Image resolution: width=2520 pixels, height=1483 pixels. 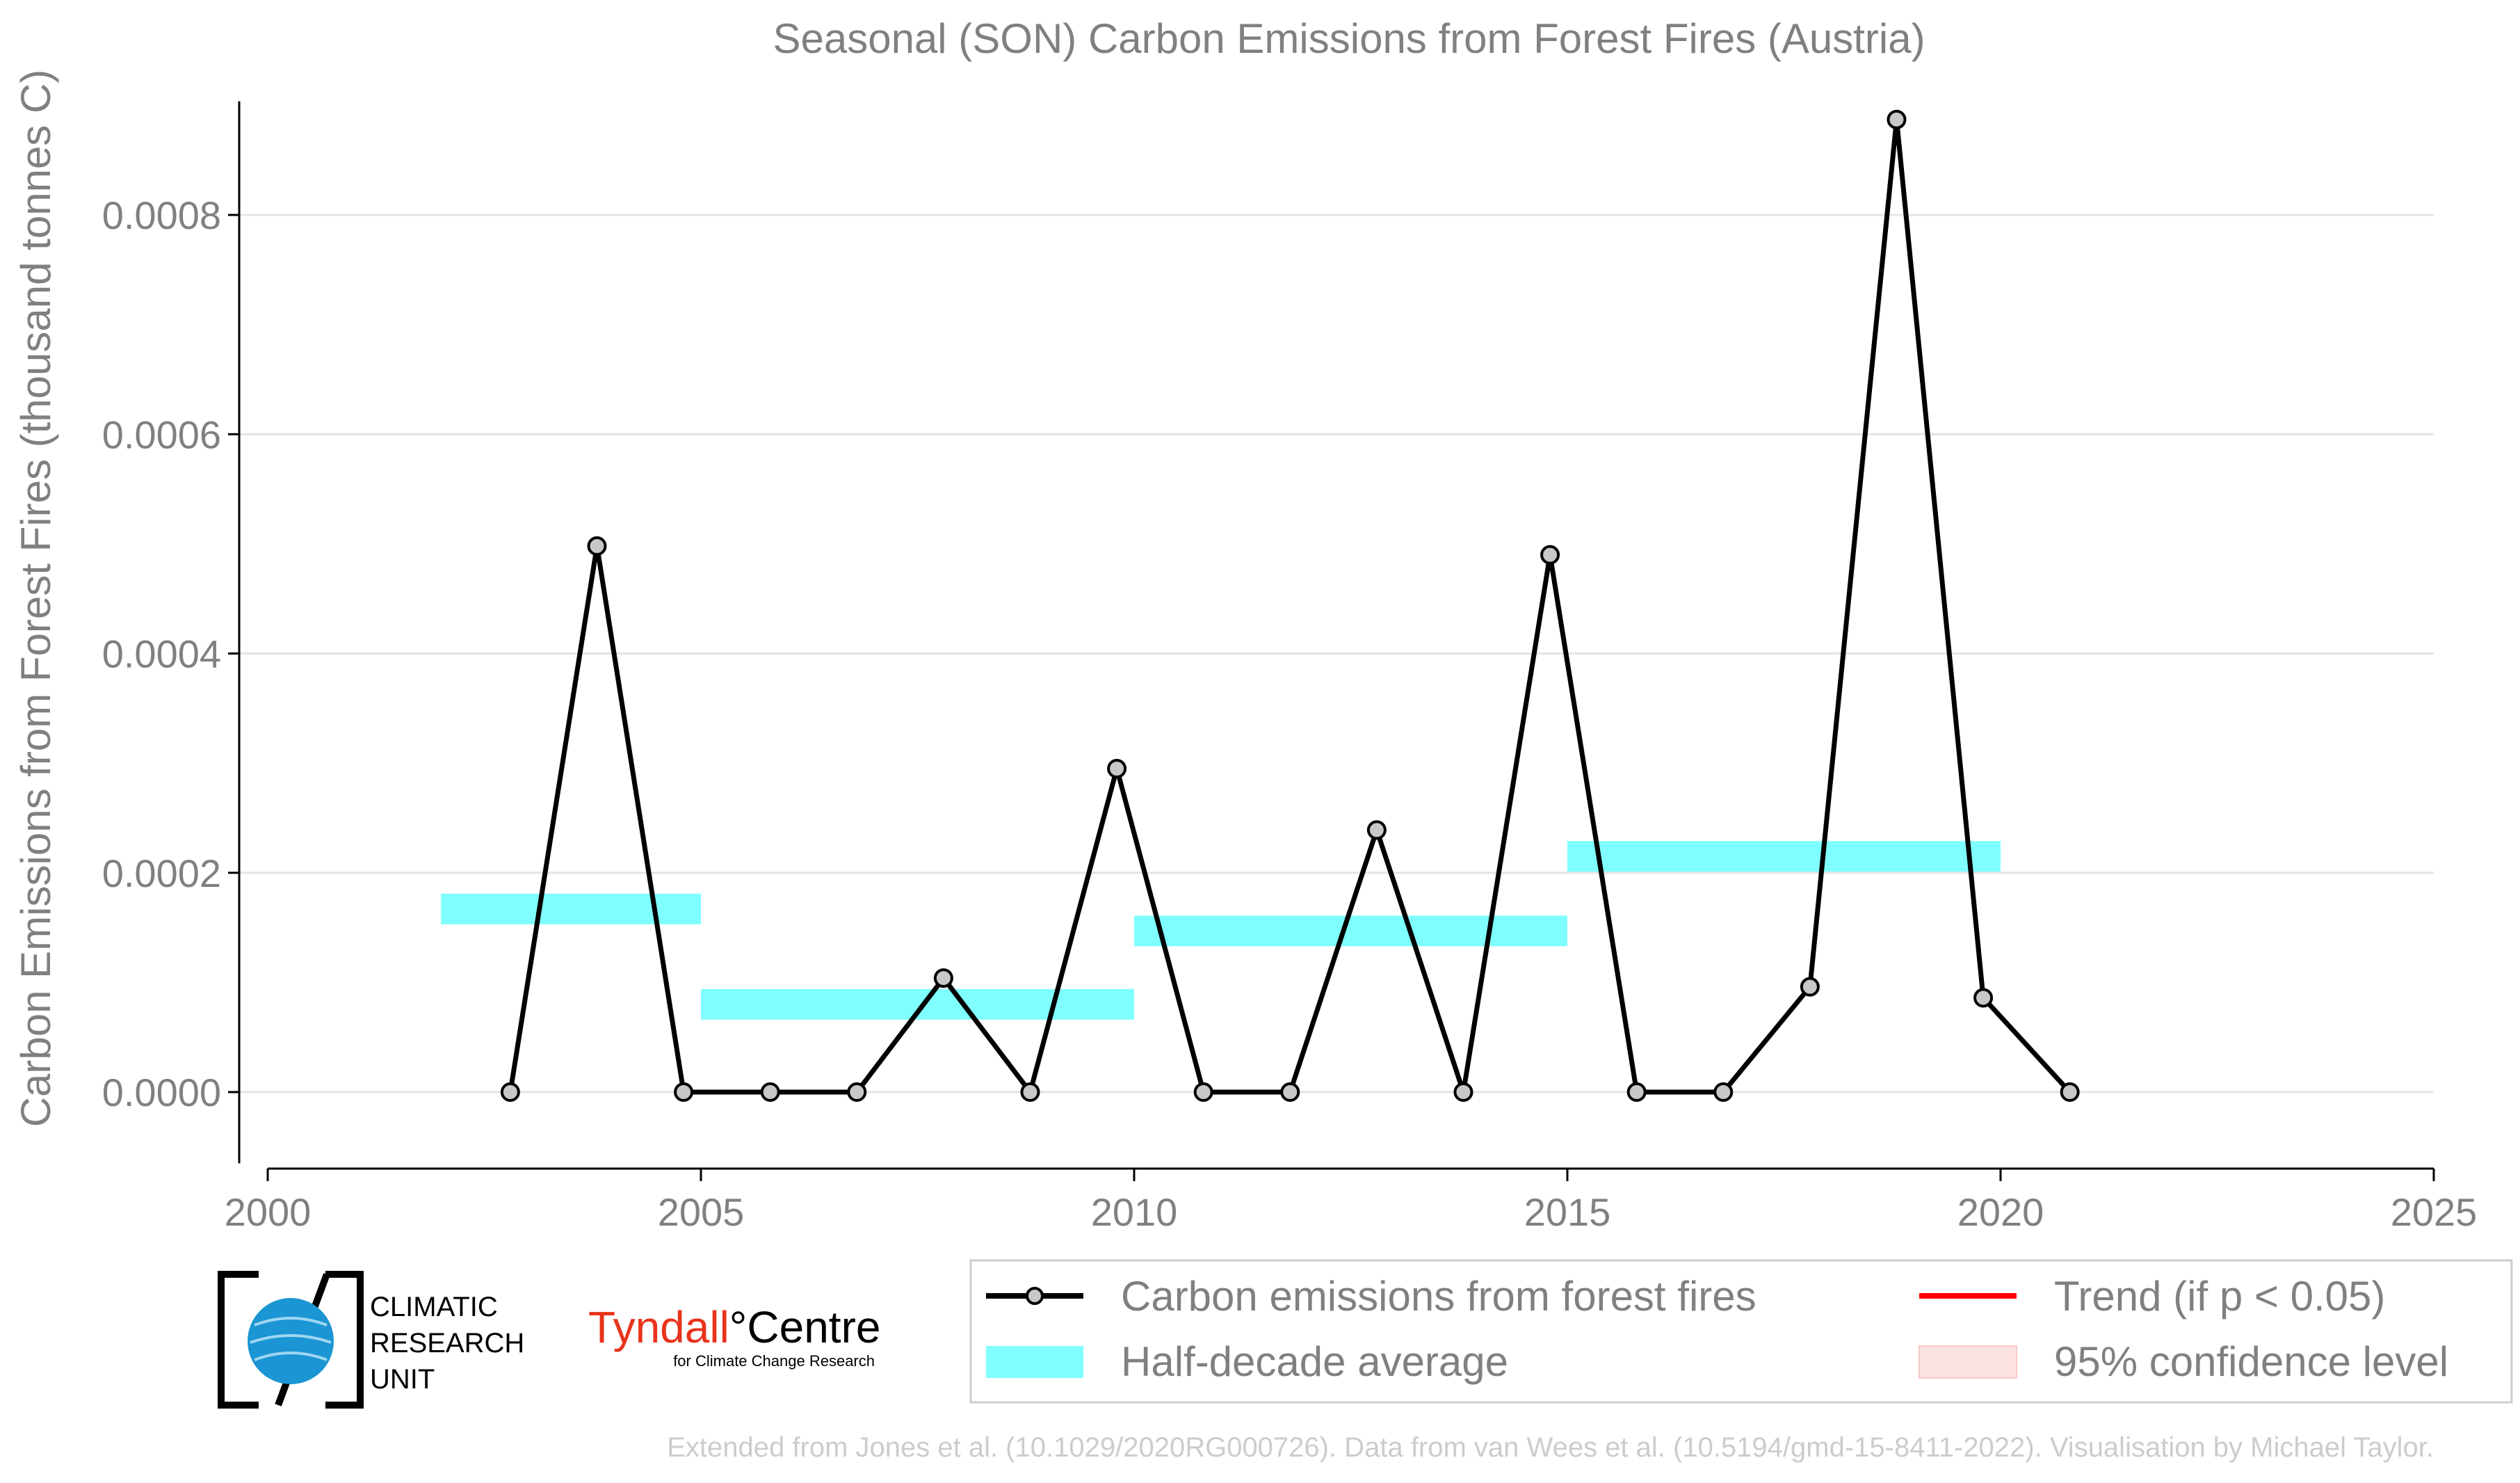 I want to click on legend-label-average: Half-decade average, so click(x=1314, y=1361).